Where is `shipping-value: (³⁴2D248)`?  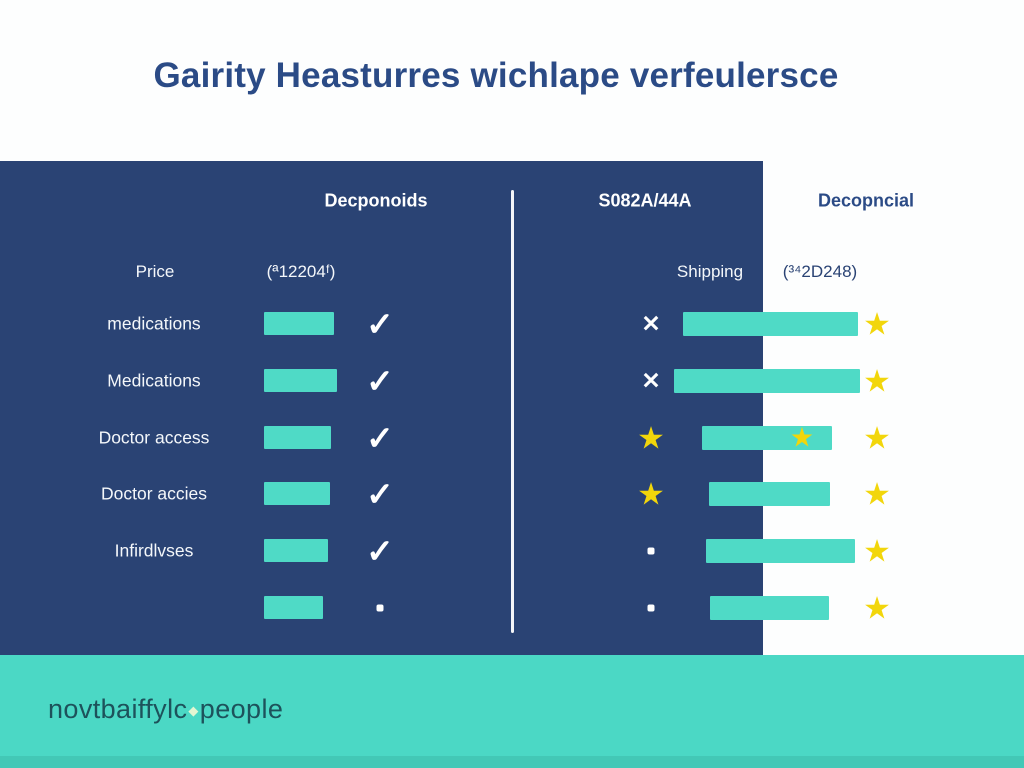 shipping-value: (³⁴2D248) is located at coordinates (820, 271).